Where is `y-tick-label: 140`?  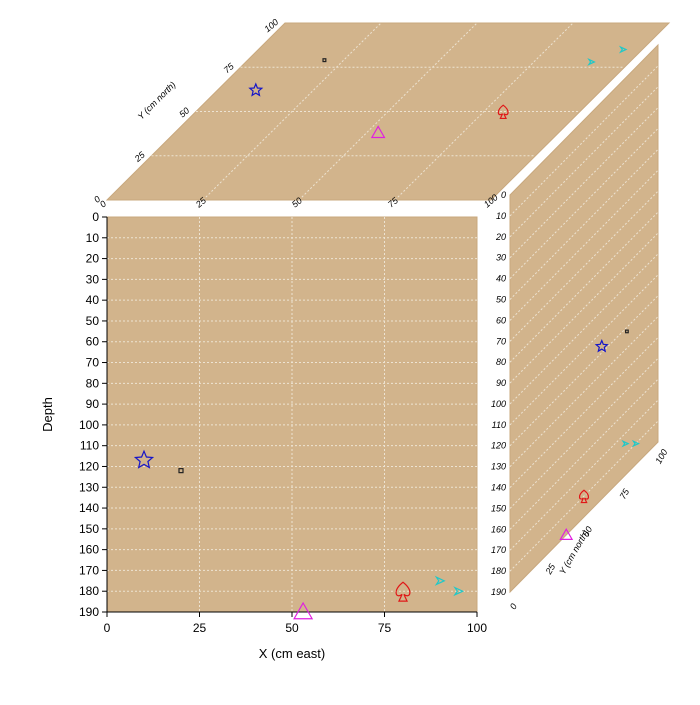
y-tick-label: 140 is located at coordinates (89, 508).